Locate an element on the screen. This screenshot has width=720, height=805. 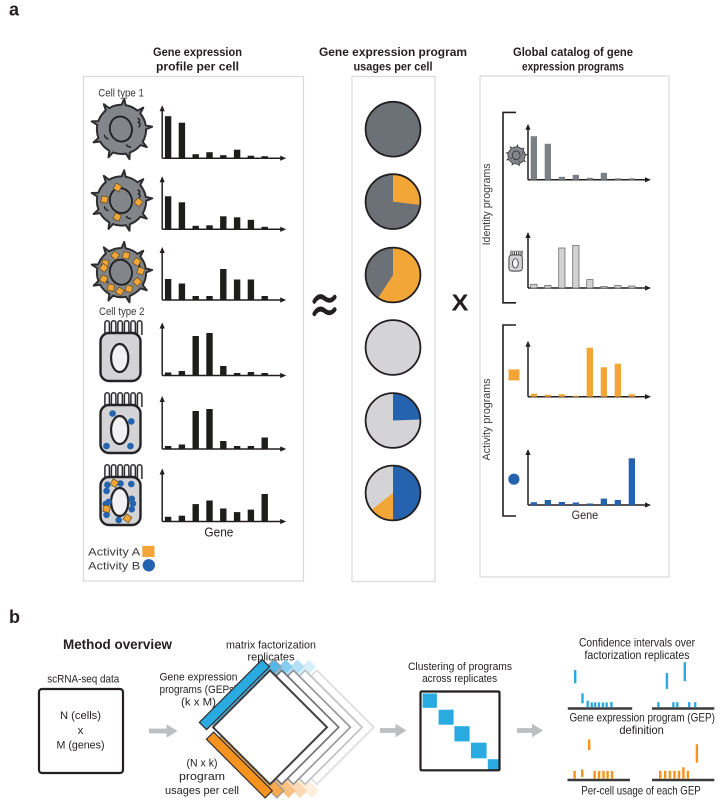
svg-text: programs (GEPs) is located at coordinates (199, 690).